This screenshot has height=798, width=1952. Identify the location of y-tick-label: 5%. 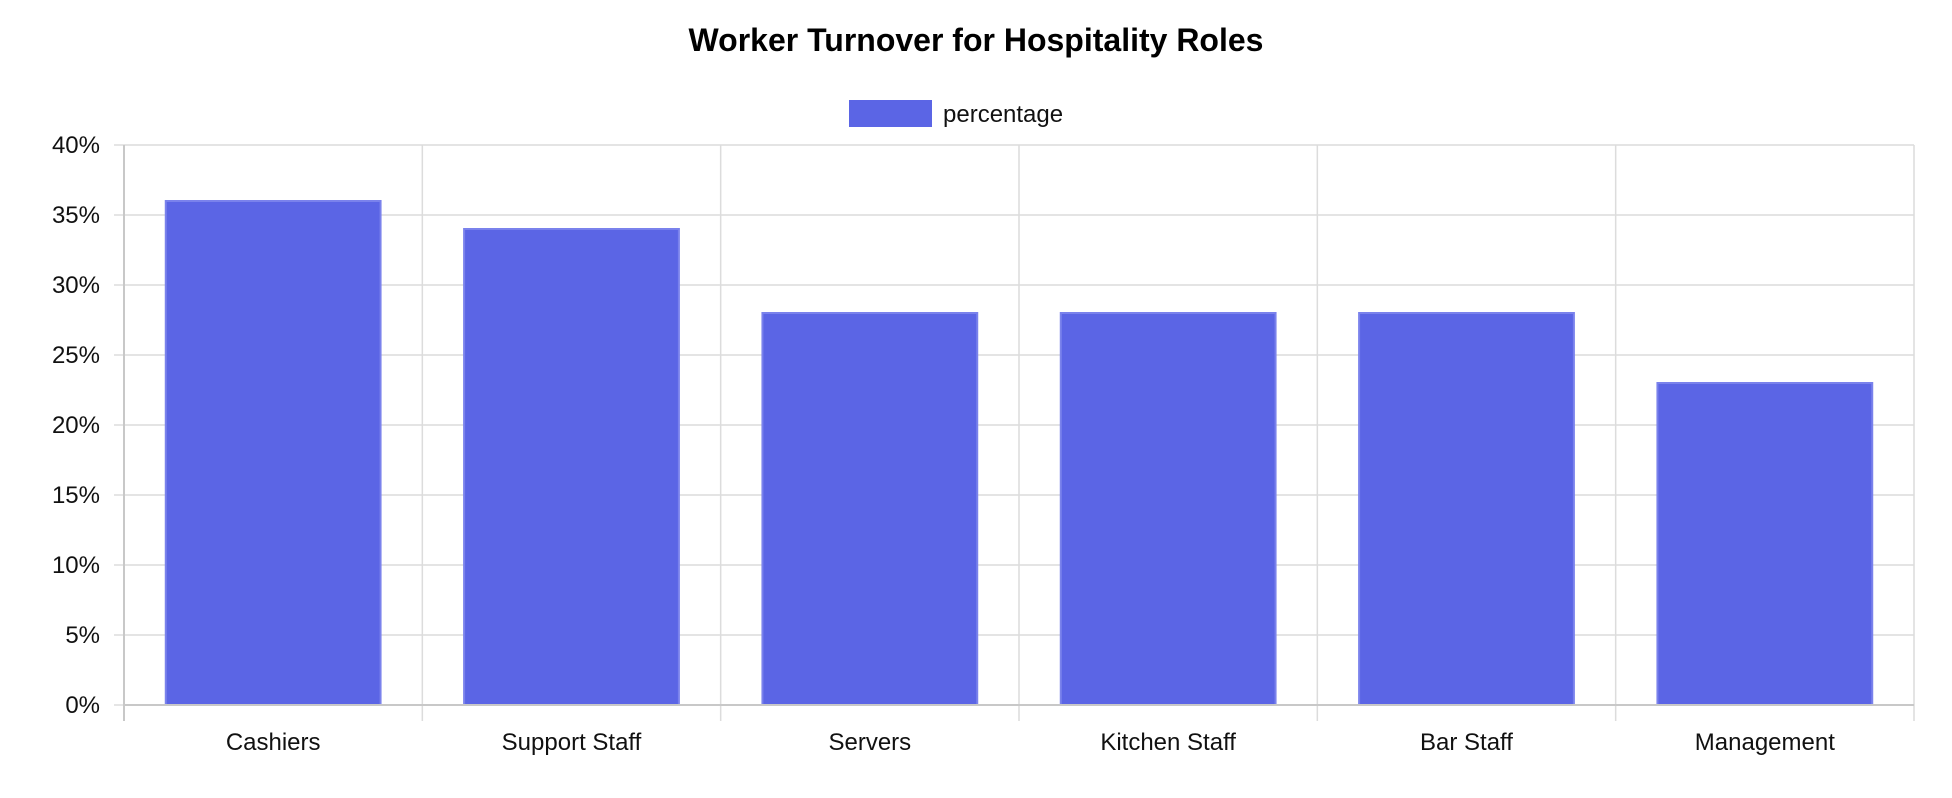
(82, 635).